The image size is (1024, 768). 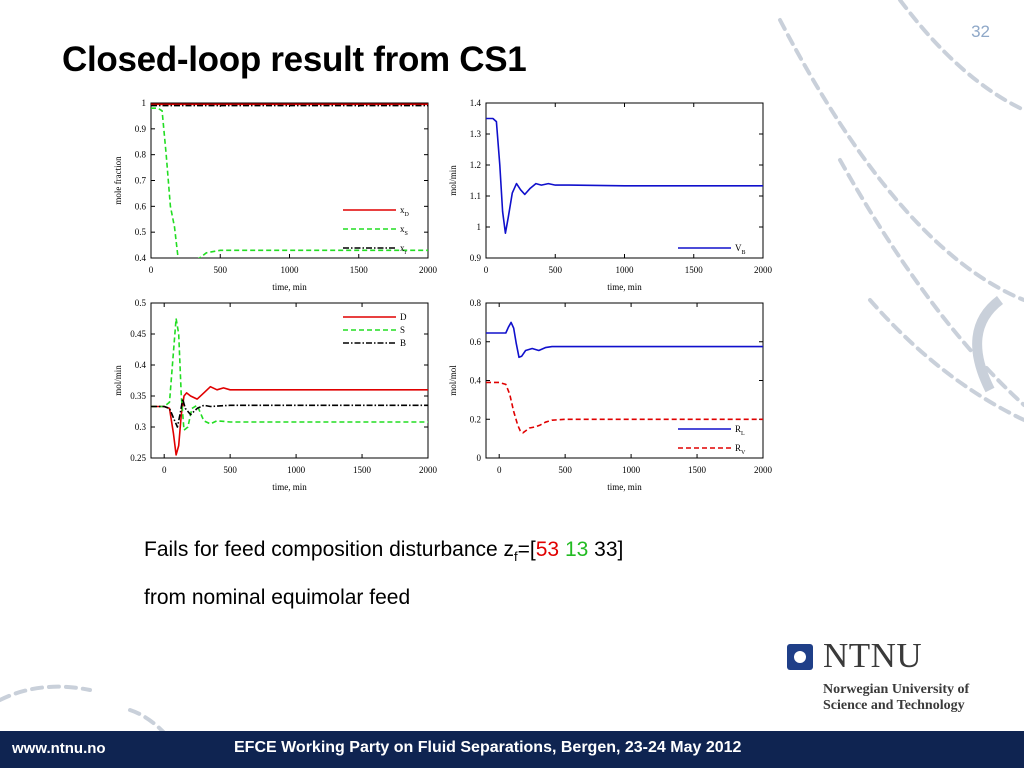 I want to click on series-line-r-v, so click(x=624, y=407).